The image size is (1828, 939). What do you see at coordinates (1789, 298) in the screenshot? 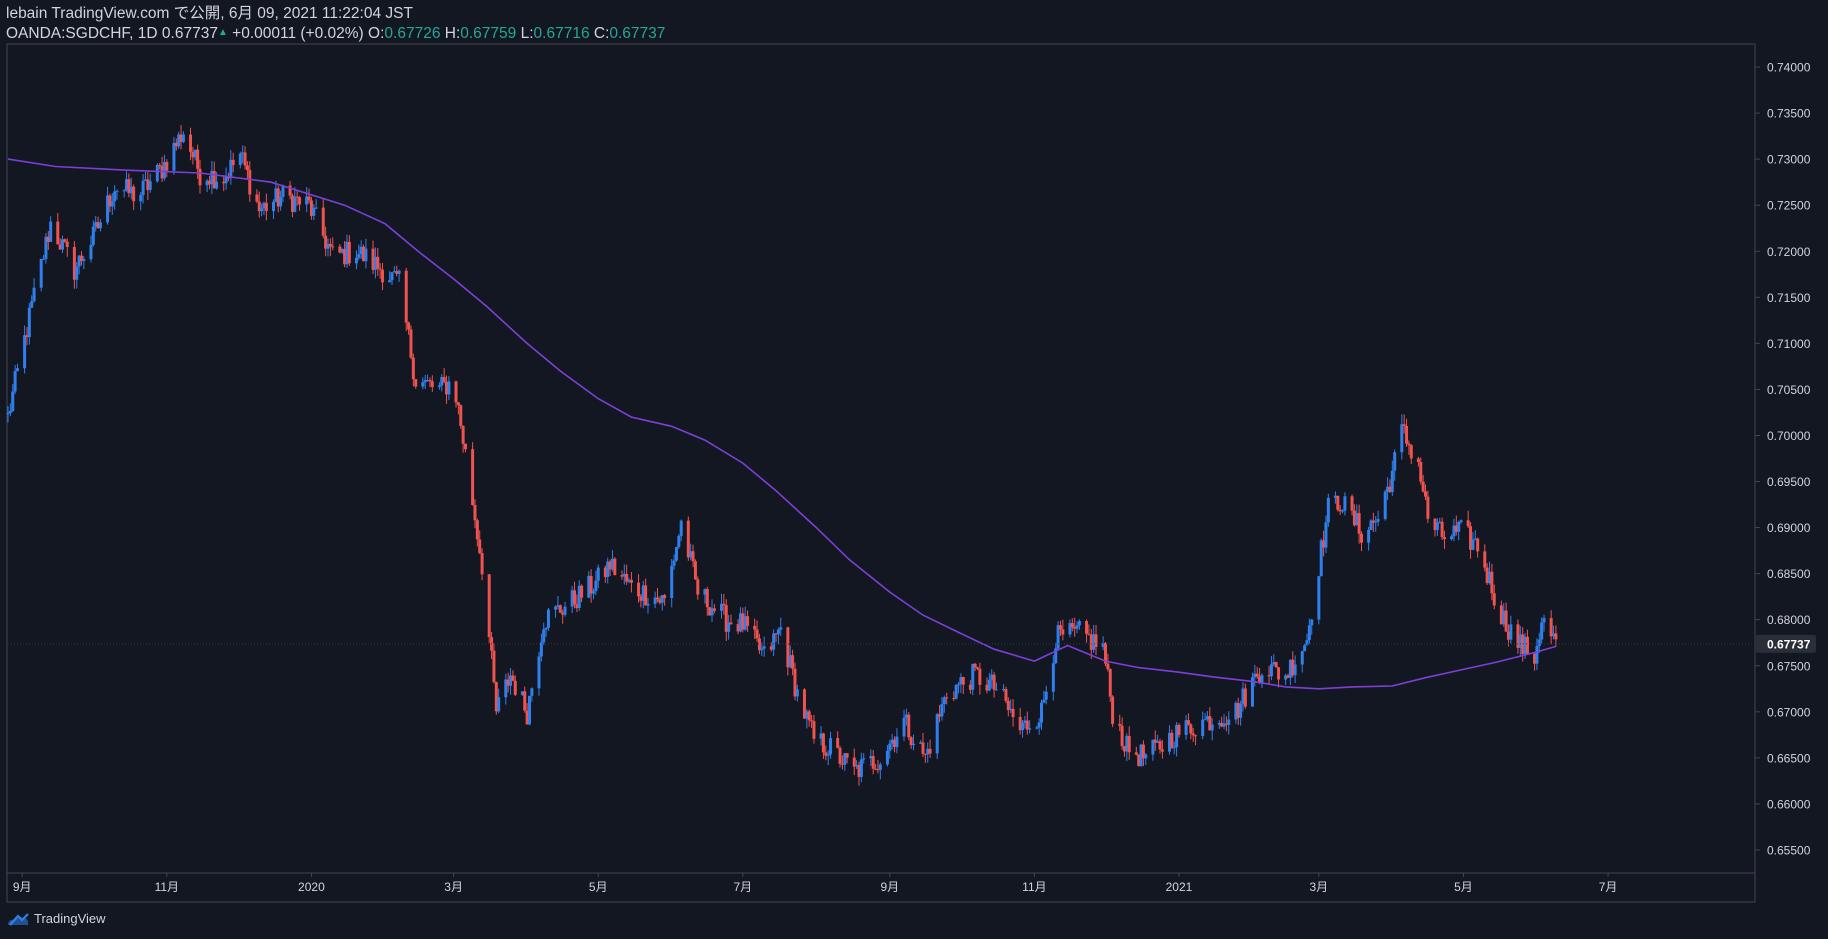
I see `price-axis-label: 0.71500` at bounding box center [1789, 298].